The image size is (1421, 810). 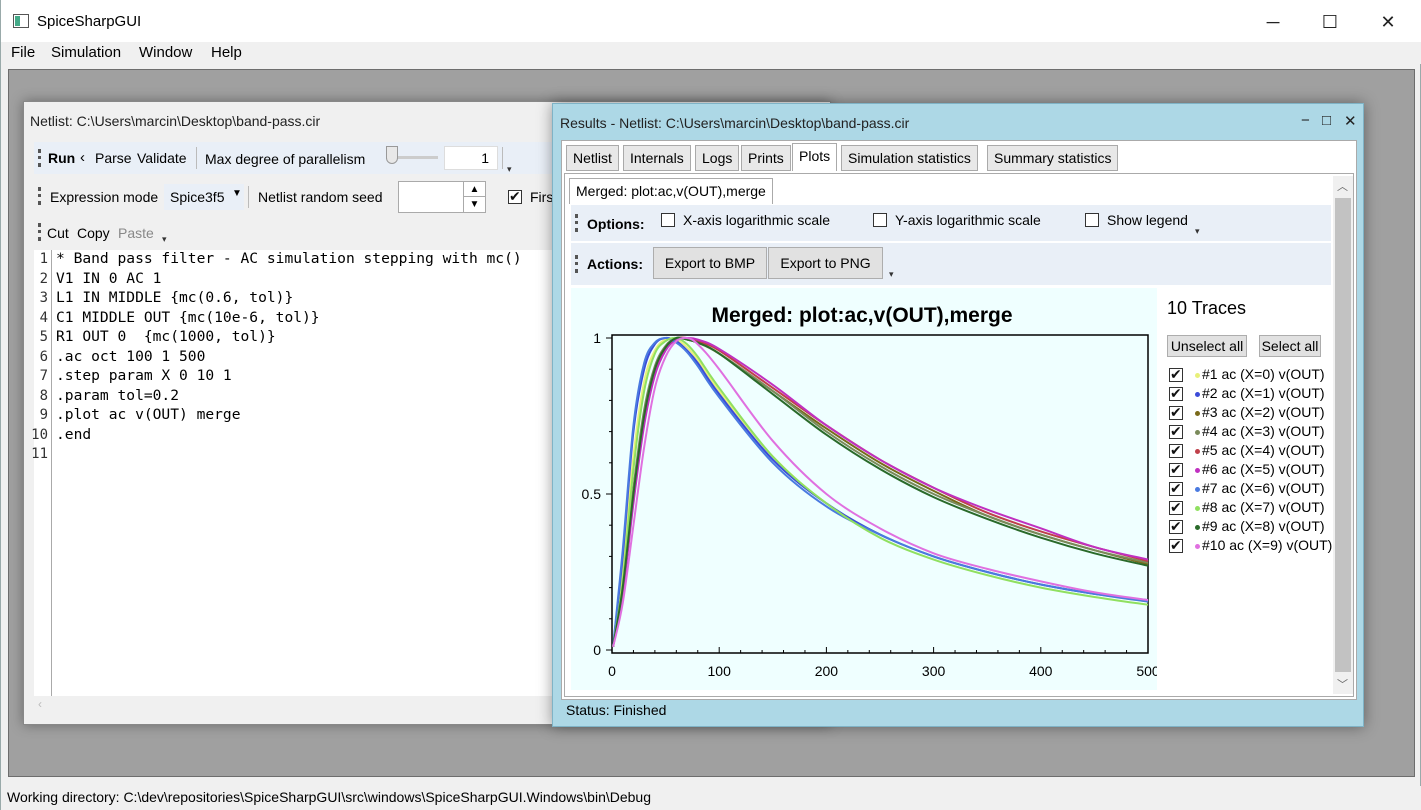 I want to click on parse-button: Parse, so click(x=113, y=158).